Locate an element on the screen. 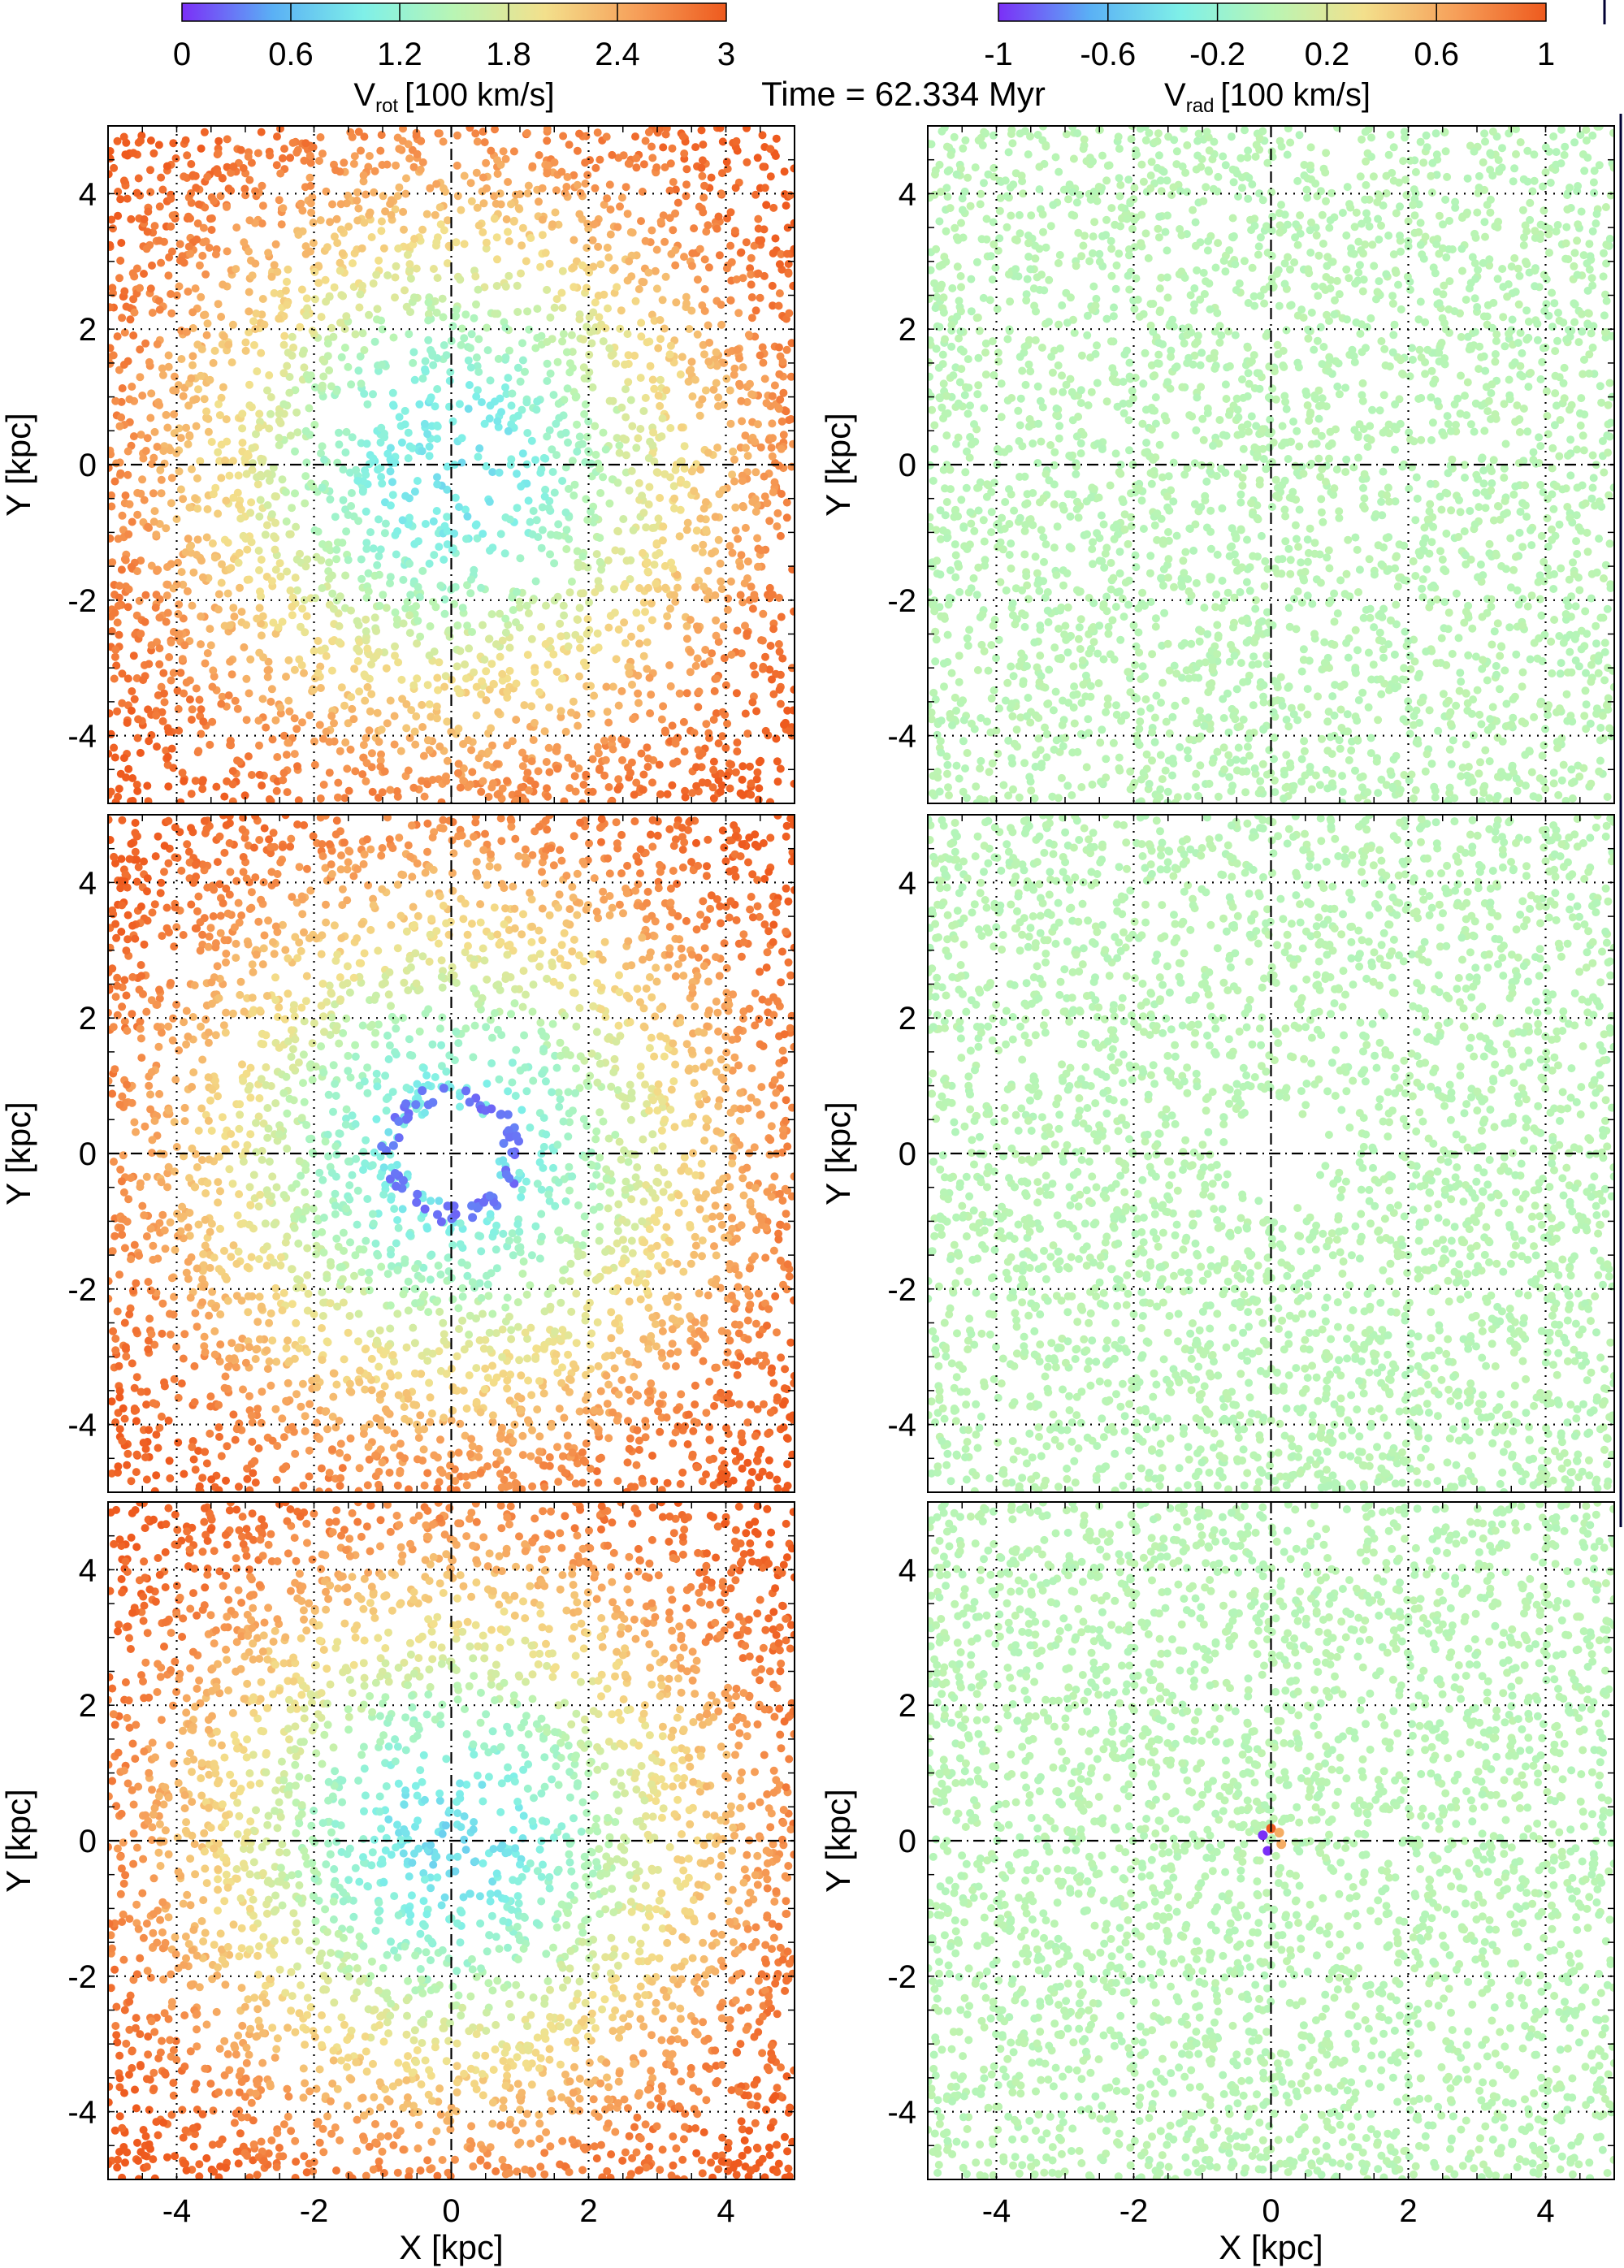 Image resolution: width=1624 pixels, height=2268 pixels. colorbar-vrot-title: Vrot [100 km/s] is located at coordinates (453, 97).